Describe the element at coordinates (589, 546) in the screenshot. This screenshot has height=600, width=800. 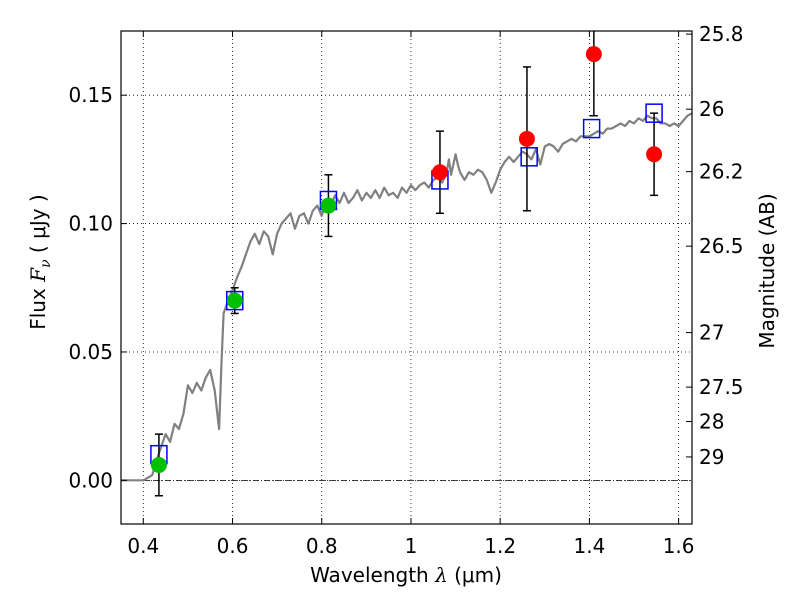
I see `x-tick-label: 1.4` at that location.